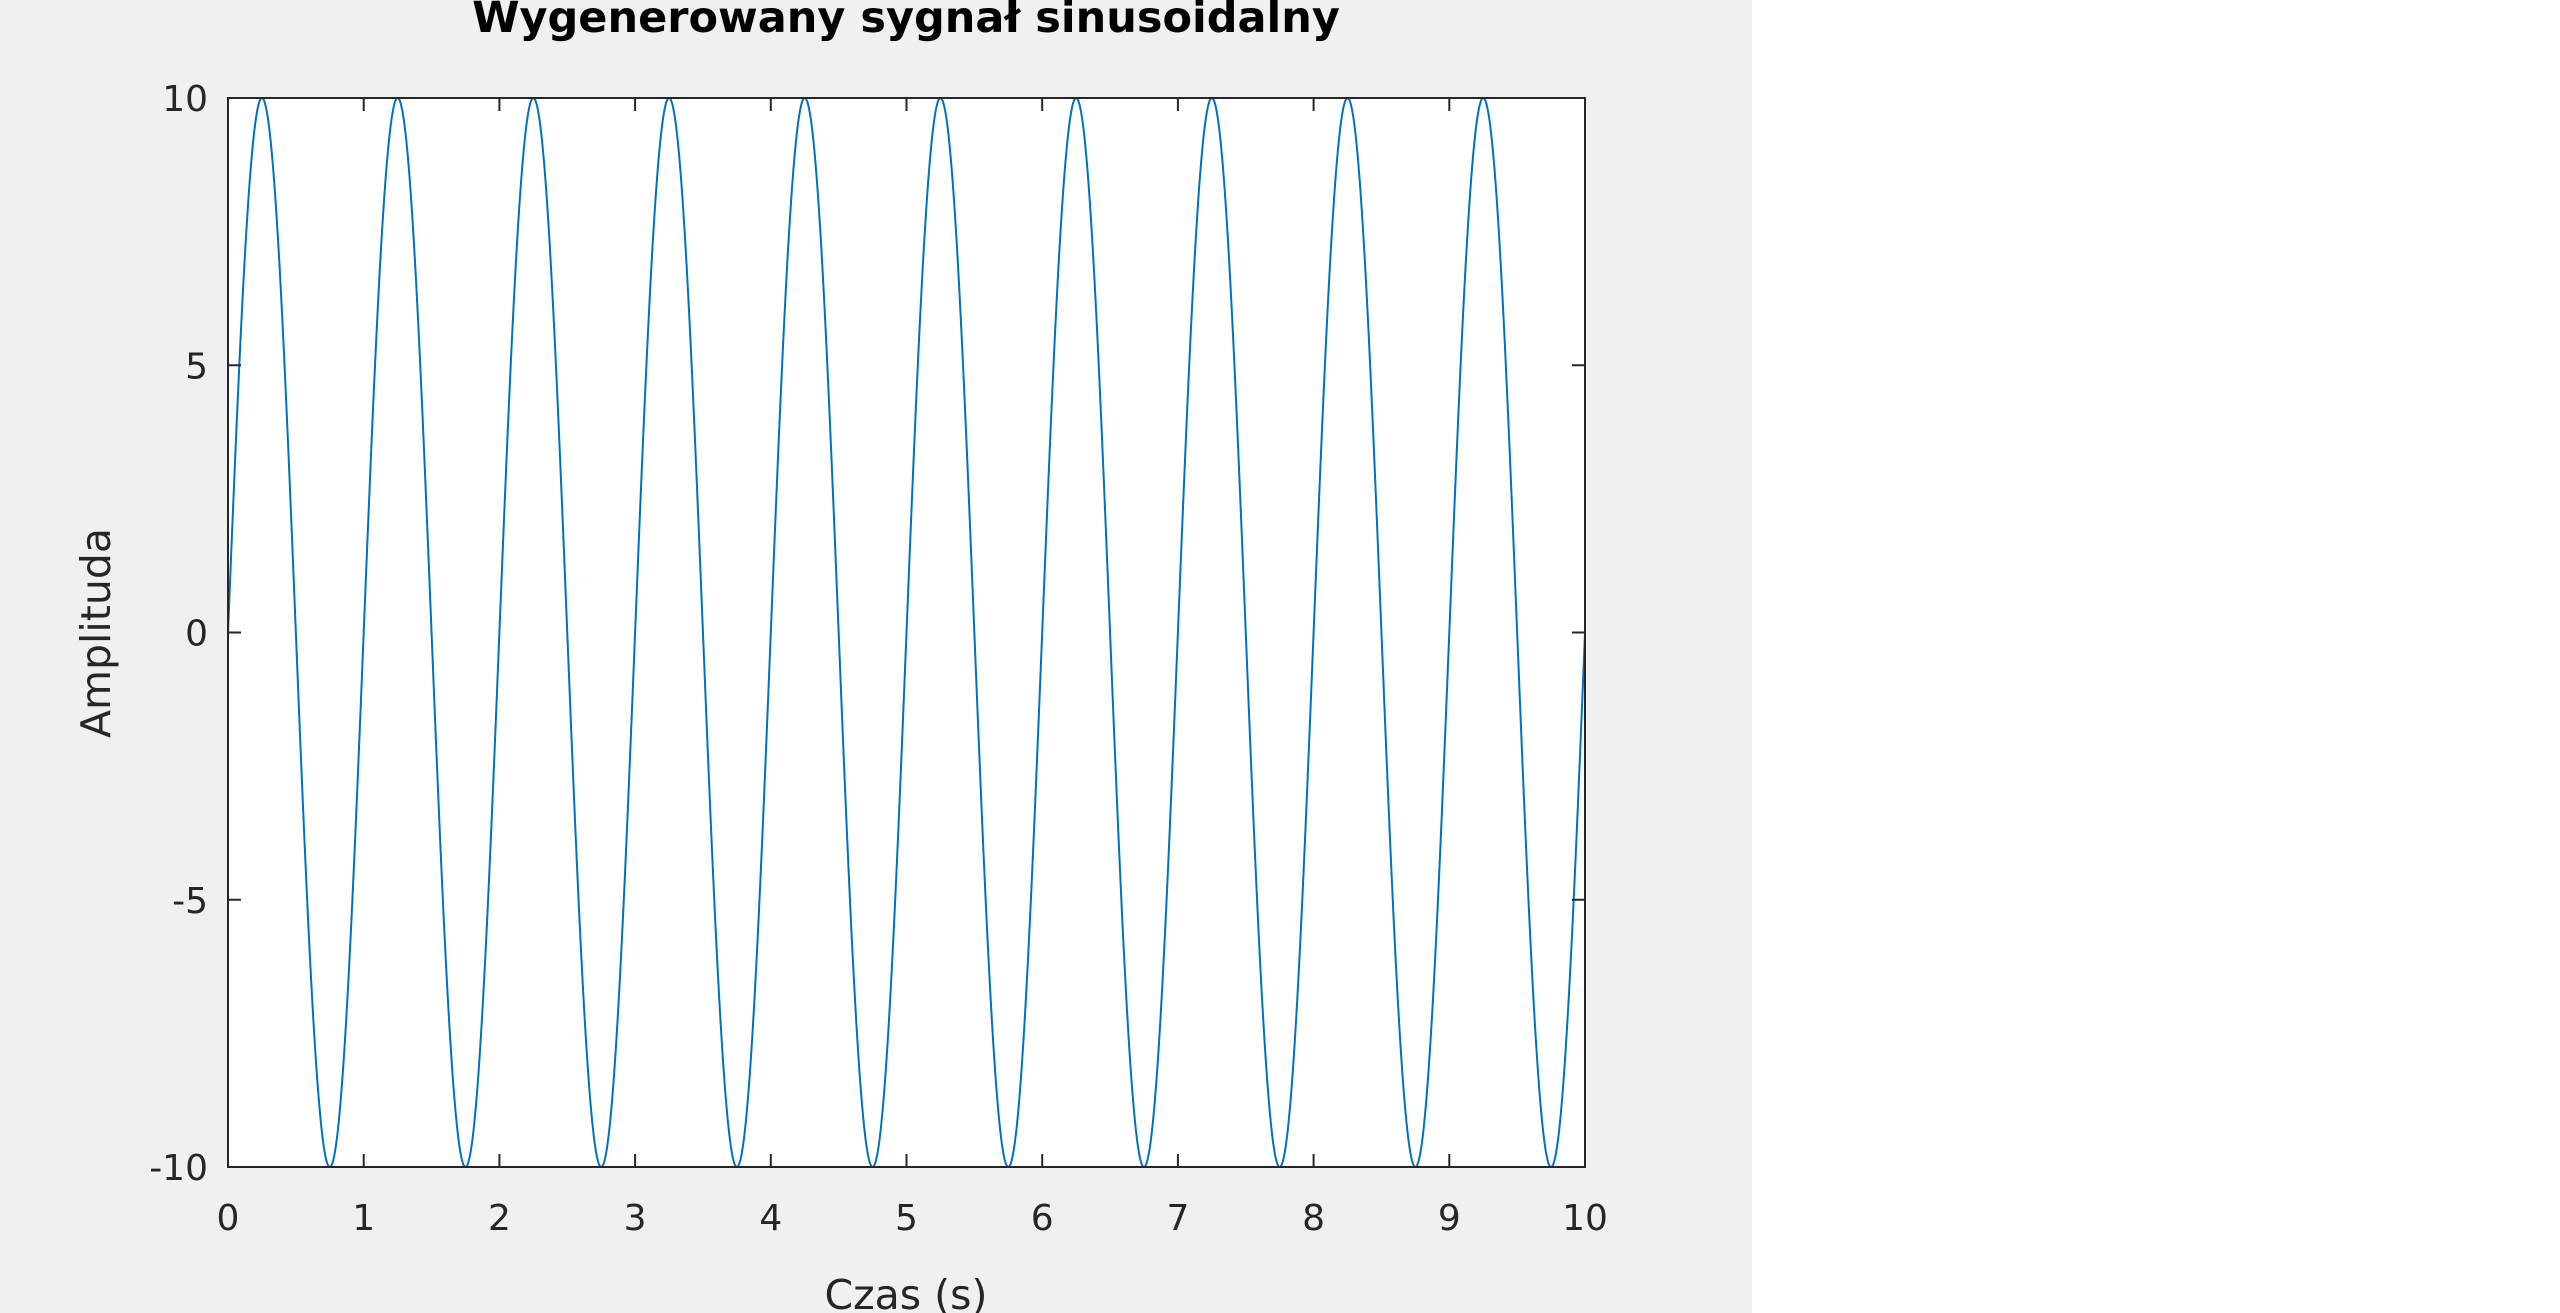  I want to click on chart-title: Wygenerowany sygnał sinusoidalny, so click(906, 21).